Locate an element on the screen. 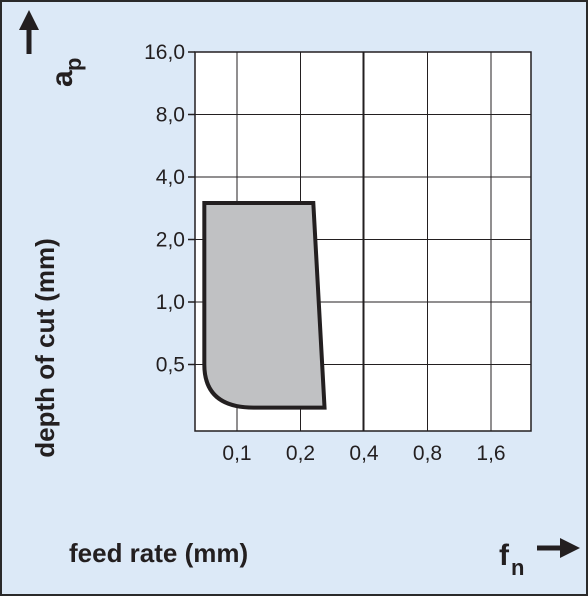 Image resolution: width=588 pixels, height=598 pixels. x-axis-title: feed rate (mm) is located at coordinates (158, 553).